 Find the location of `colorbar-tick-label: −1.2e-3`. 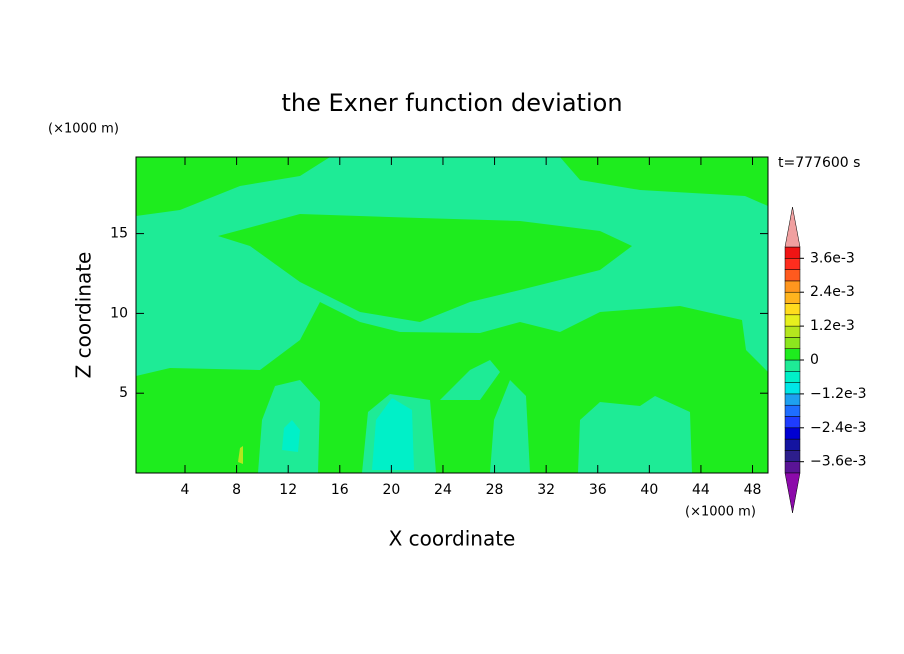

colorbar-tick-label: −1.2e-3 is located at coordinates (838, 394).